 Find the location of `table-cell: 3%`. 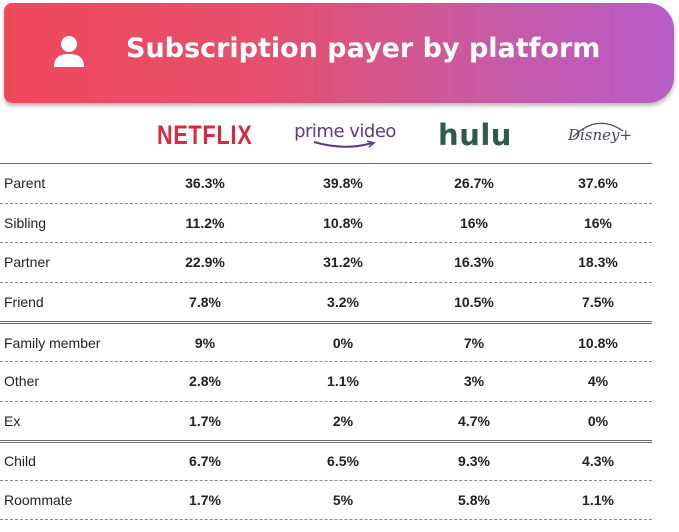

table-cell: 3% is located at coordinates (474, 381).